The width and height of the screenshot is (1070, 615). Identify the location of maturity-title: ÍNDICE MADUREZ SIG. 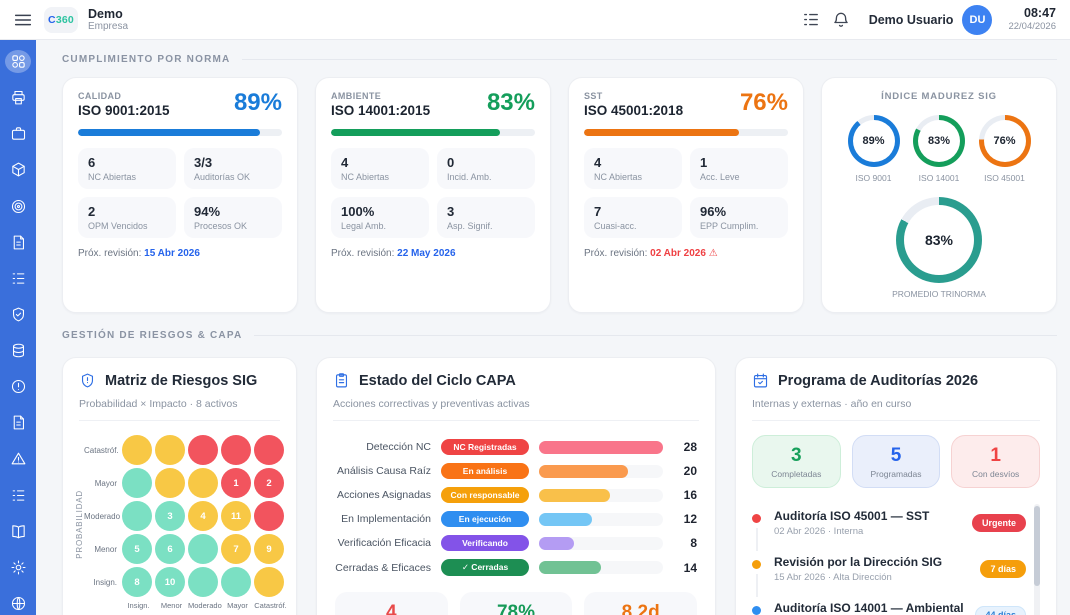
(939, 96).